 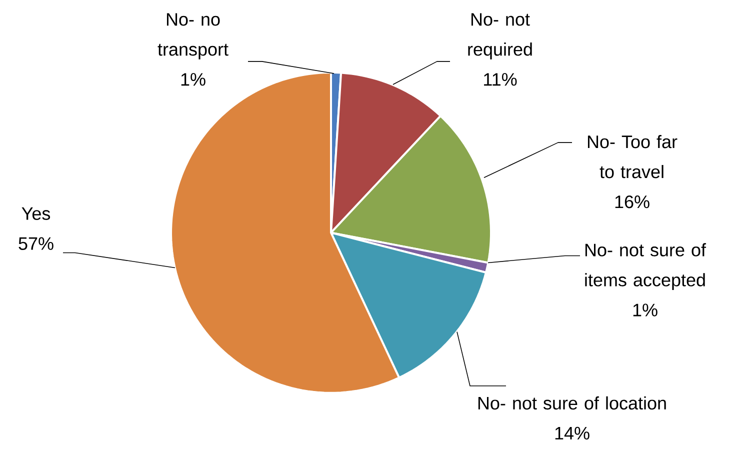 I want to click on slice-label: Yes, so click(x=36, y=213).